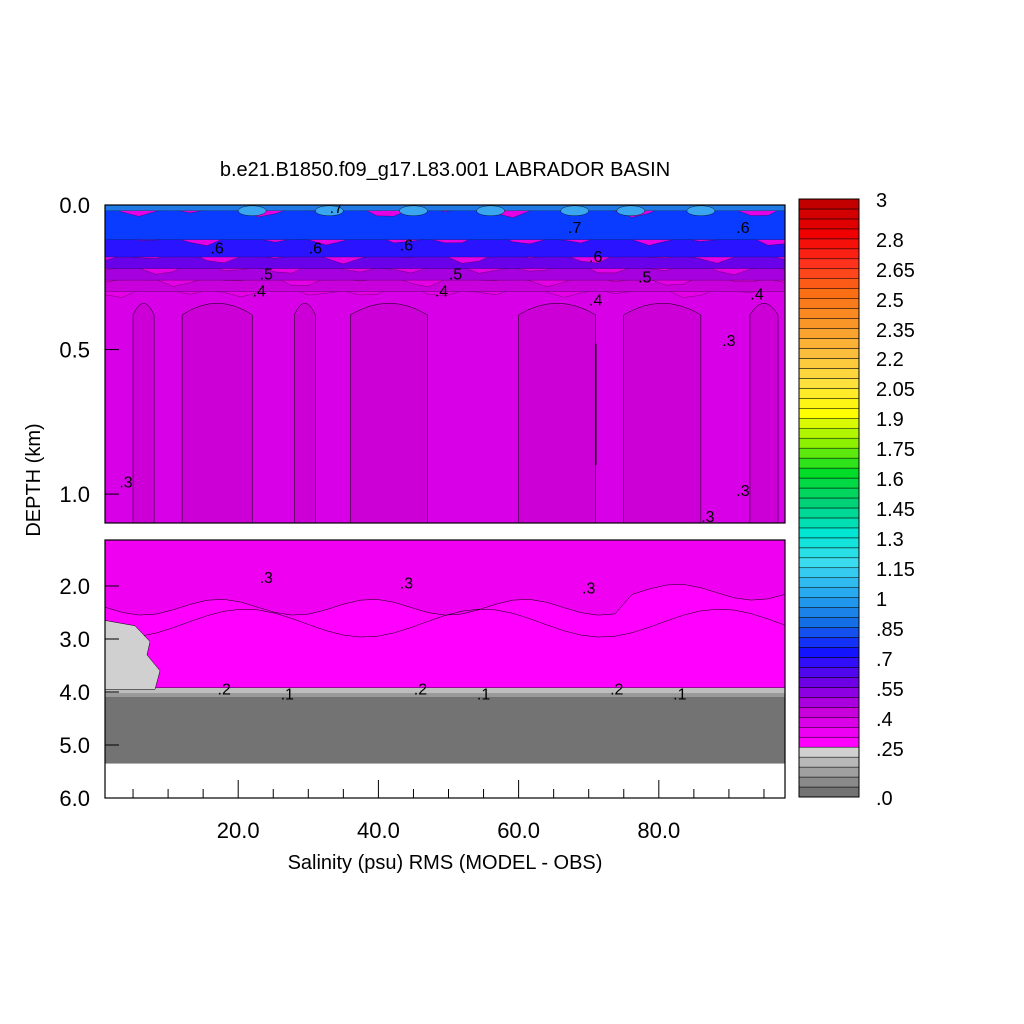  I want to click on y-tick-label: 3.0, so click(74, 639).